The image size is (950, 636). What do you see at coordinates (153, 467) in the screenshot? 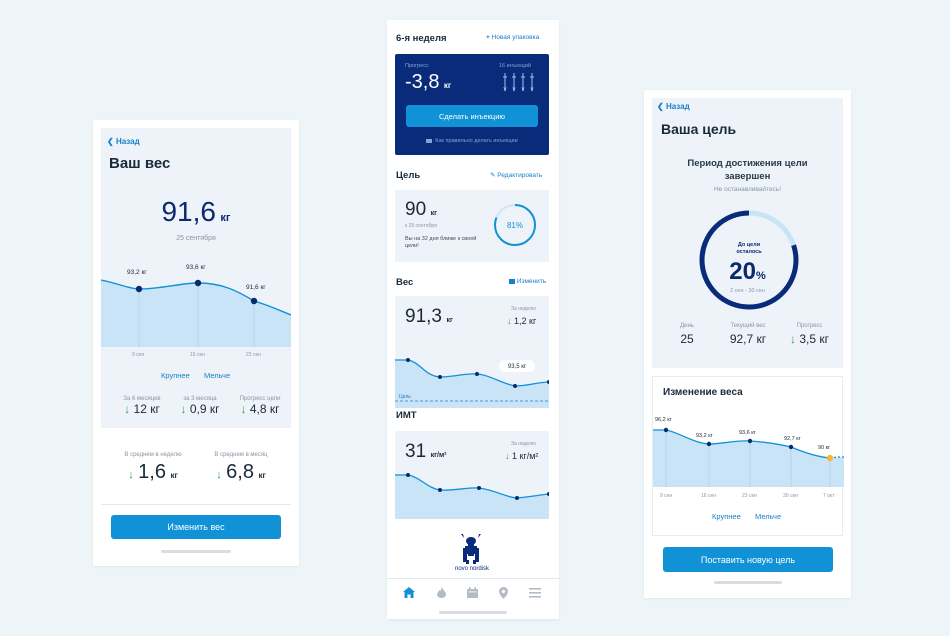
I see `avg-week: В среднем в неделю ↓ 1,6 кг` at bounding box center [153, 467].